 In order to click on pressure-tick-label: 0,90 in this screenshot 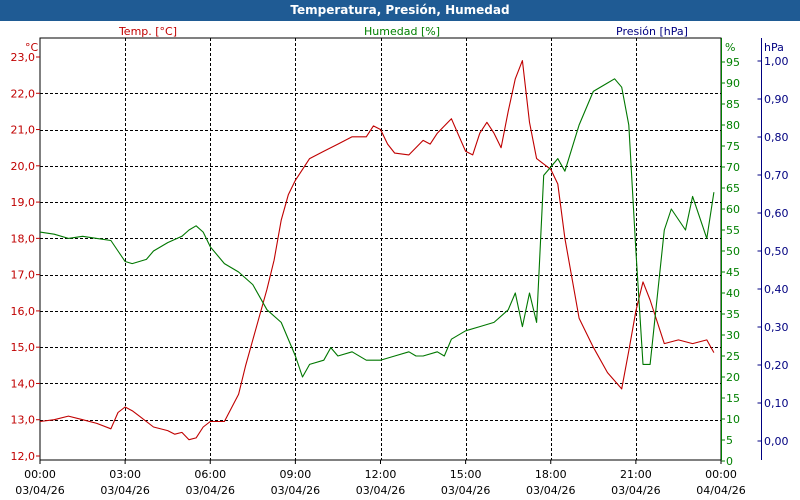, I will do `click(776, 99)`.